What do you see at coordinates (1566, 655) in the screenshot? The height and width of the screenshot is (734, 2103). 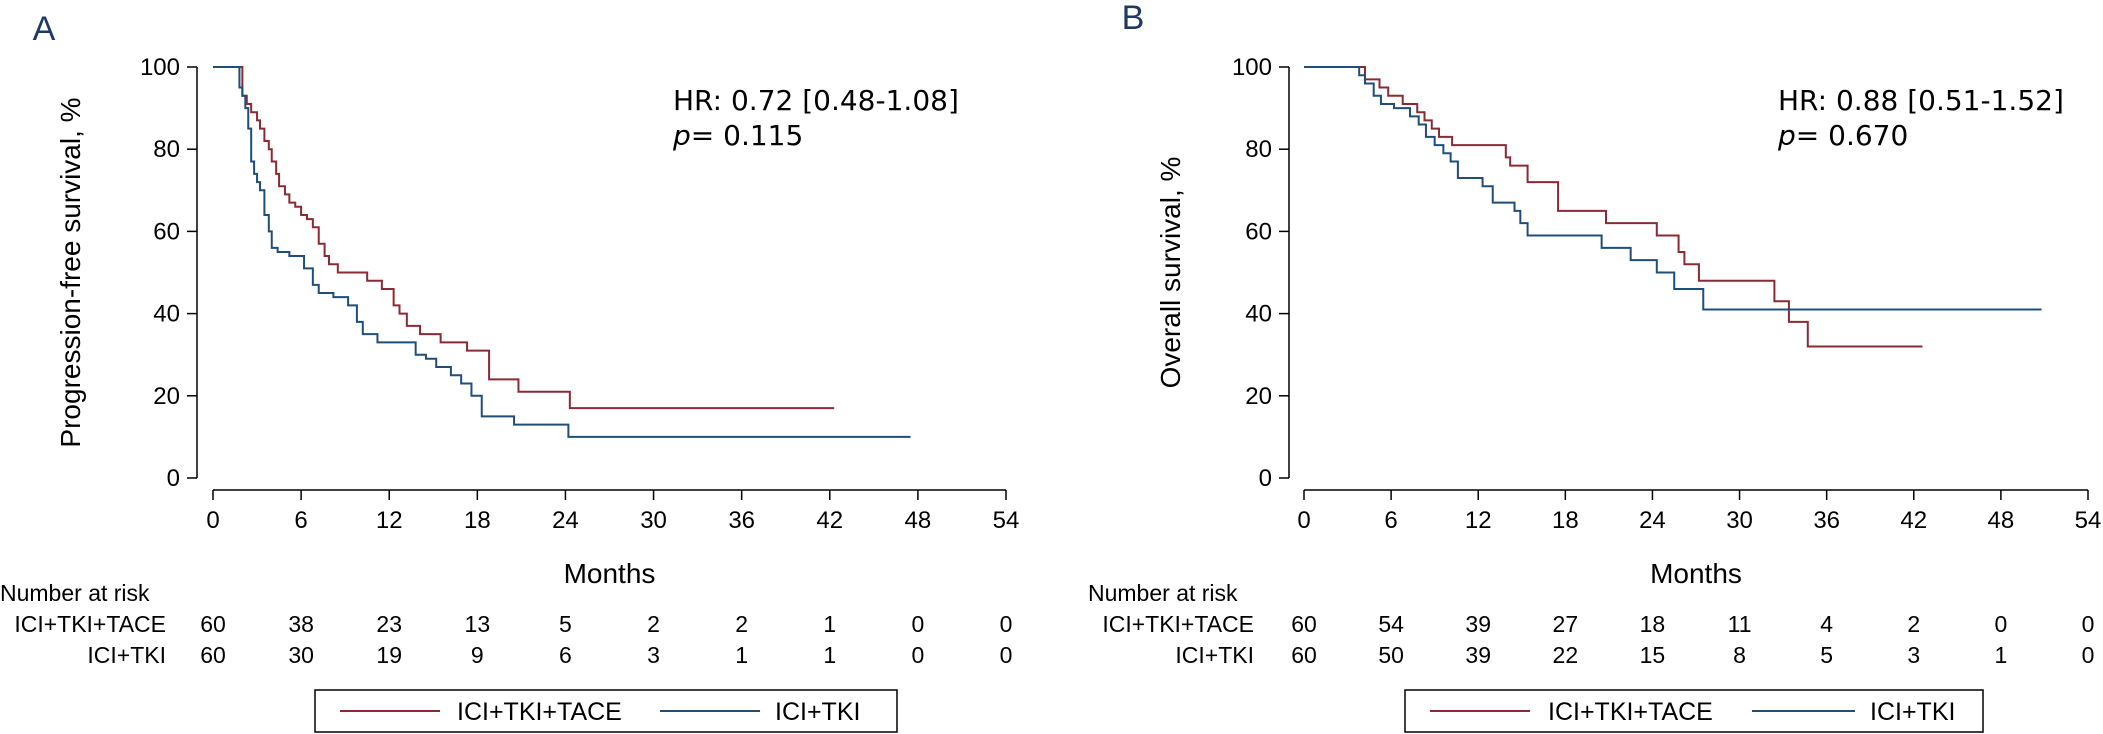 I see `risk-count: 22` at bounding box center [1566, 655].